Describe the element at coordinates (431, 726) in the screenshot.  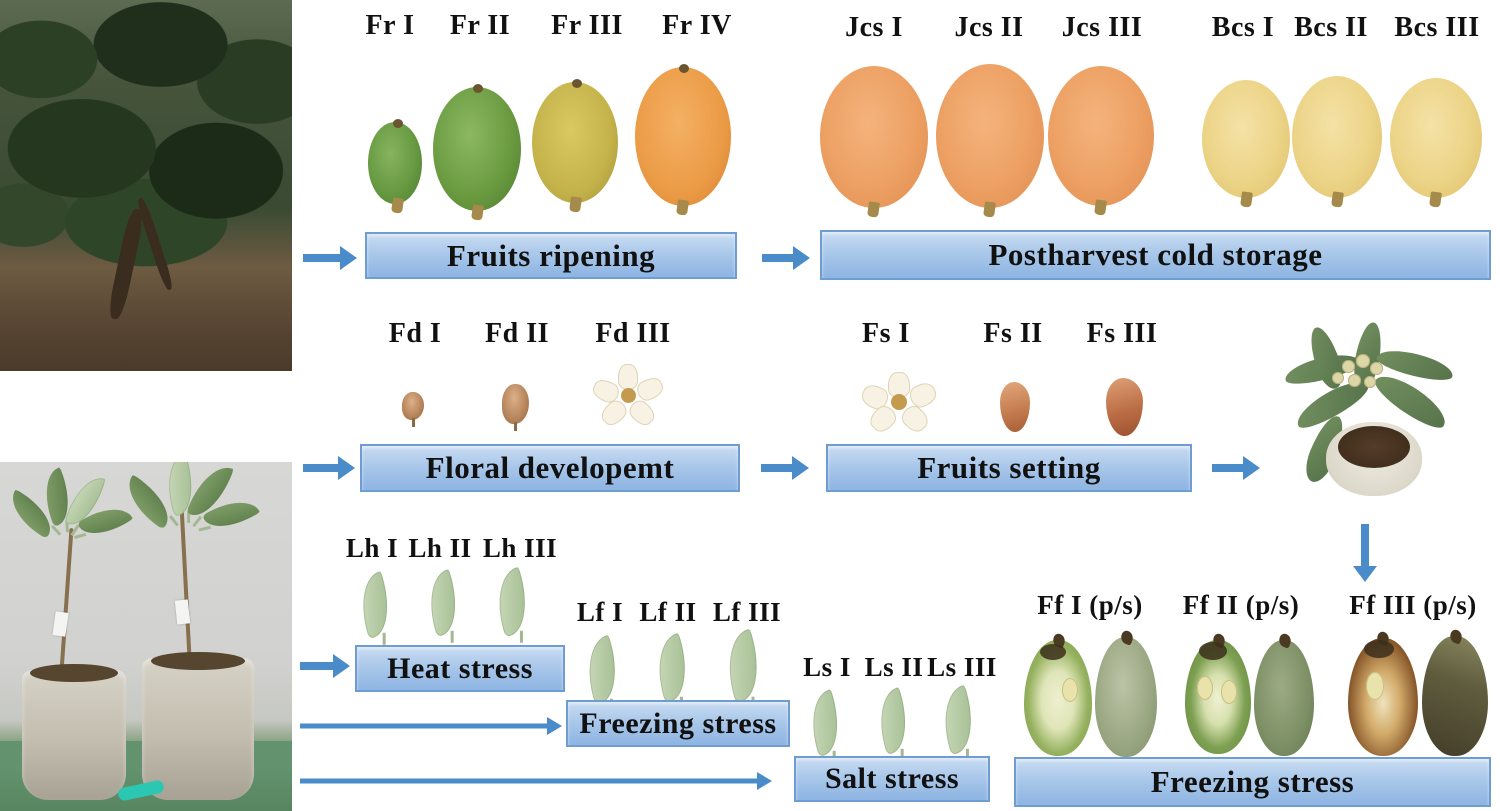
I see `arrow-seedling-to-freezing` at that location.